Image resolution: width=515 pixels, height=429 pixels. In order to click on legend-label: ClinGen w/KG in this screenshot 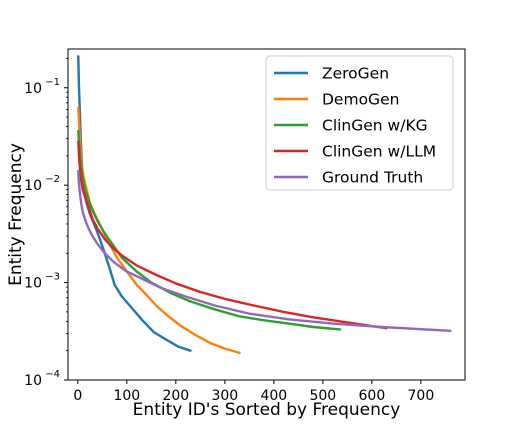, I will do `click(375, 126)`.